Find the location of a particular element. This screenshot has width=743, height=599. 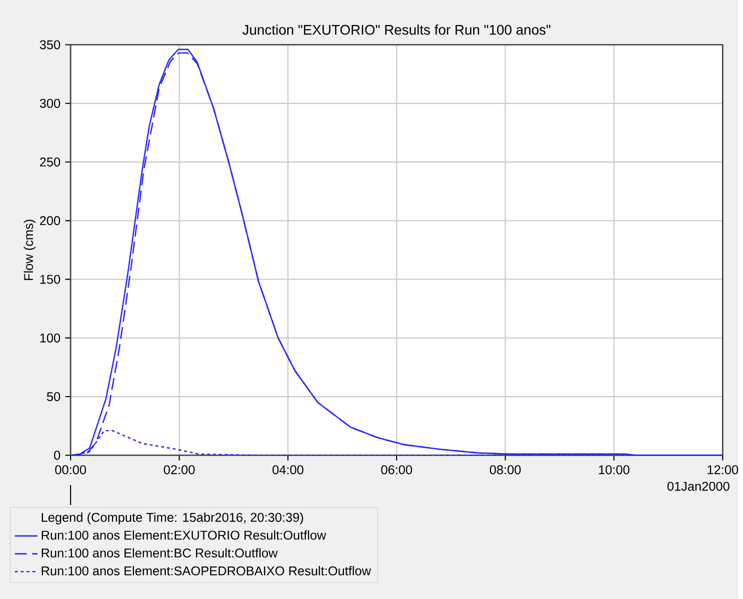

y-tick-label: 250 is located at coordinates (50, 161).